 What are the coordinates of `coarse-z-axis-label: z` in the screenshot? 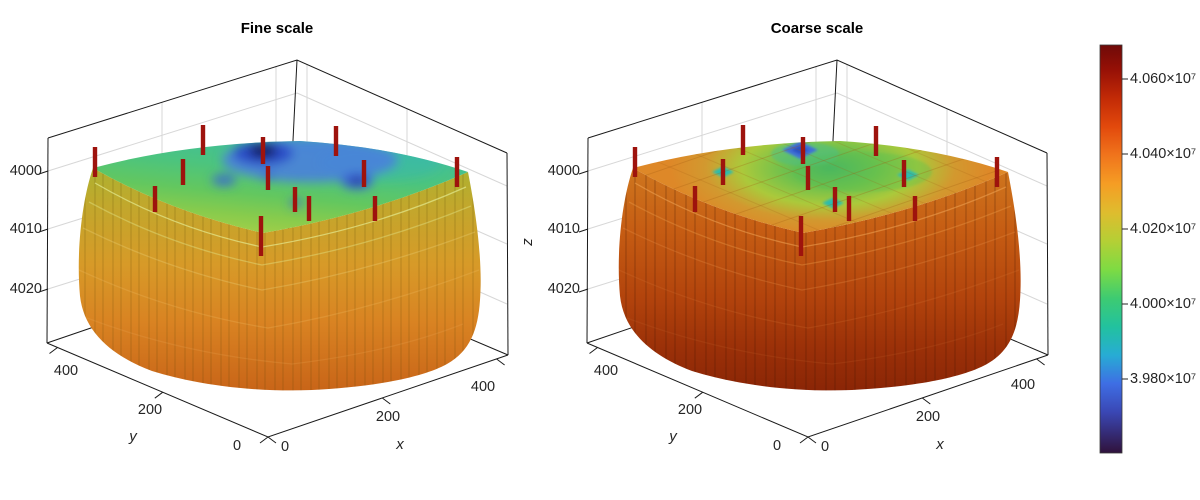 It's located at (527, 242).